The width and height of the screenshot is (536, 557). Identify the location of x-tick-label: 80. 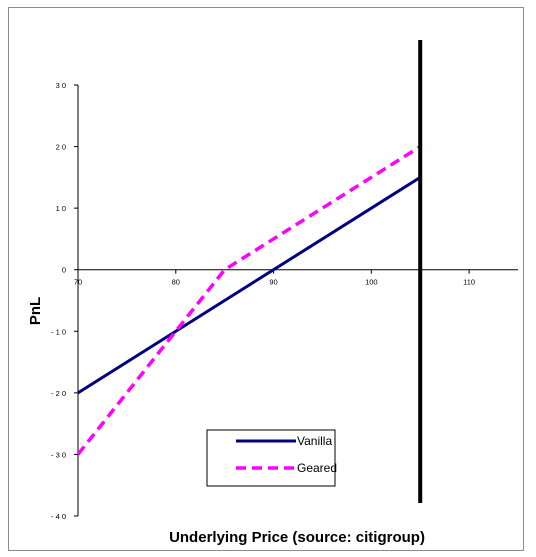
(176, 282).